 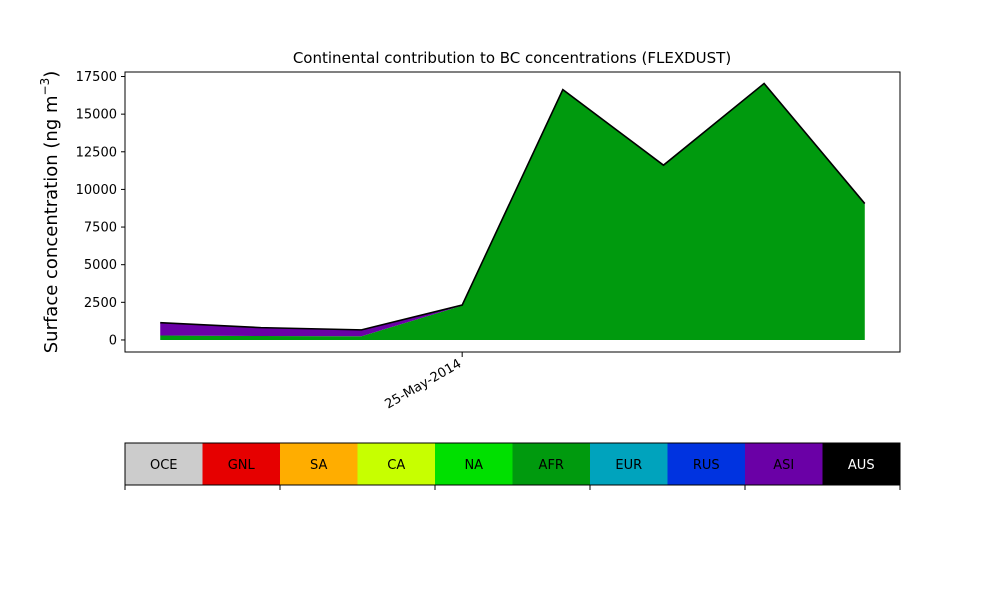 I want to click on legend-label-gnl: GNL, so click(x=242, y=465).